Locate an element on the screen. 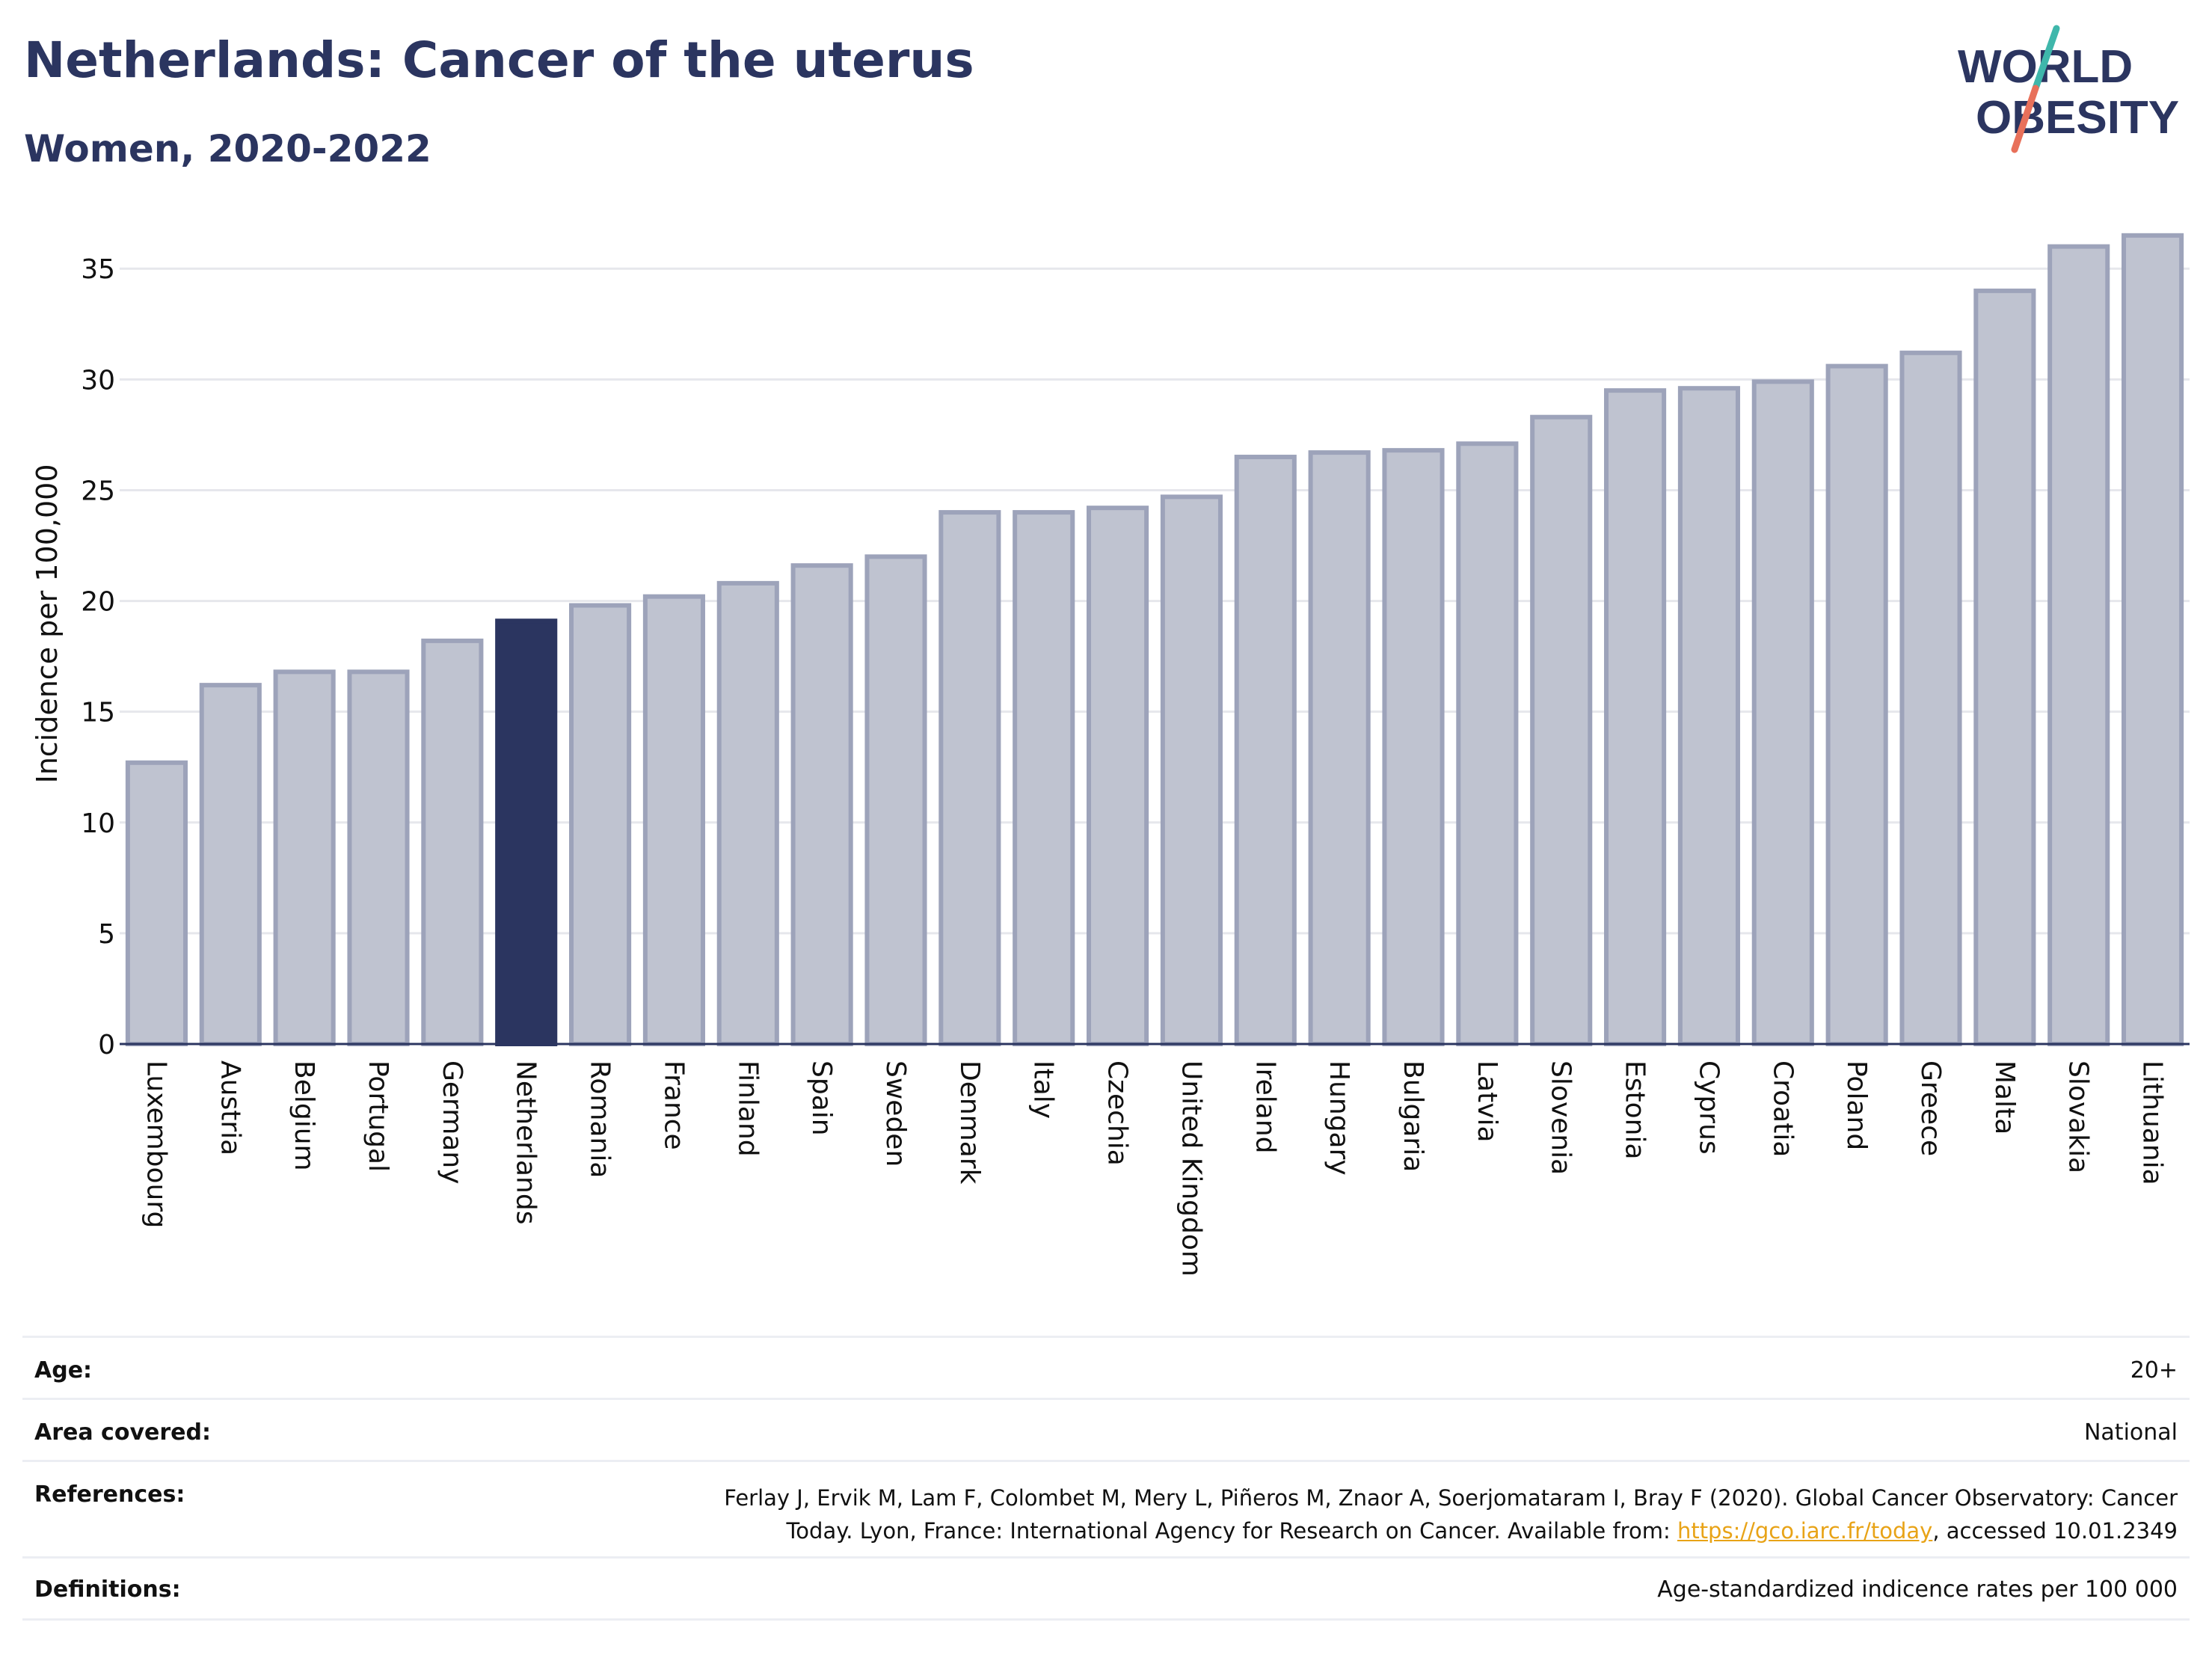  meta-value-age: 20+ is located at coordinates (2154, 1370).